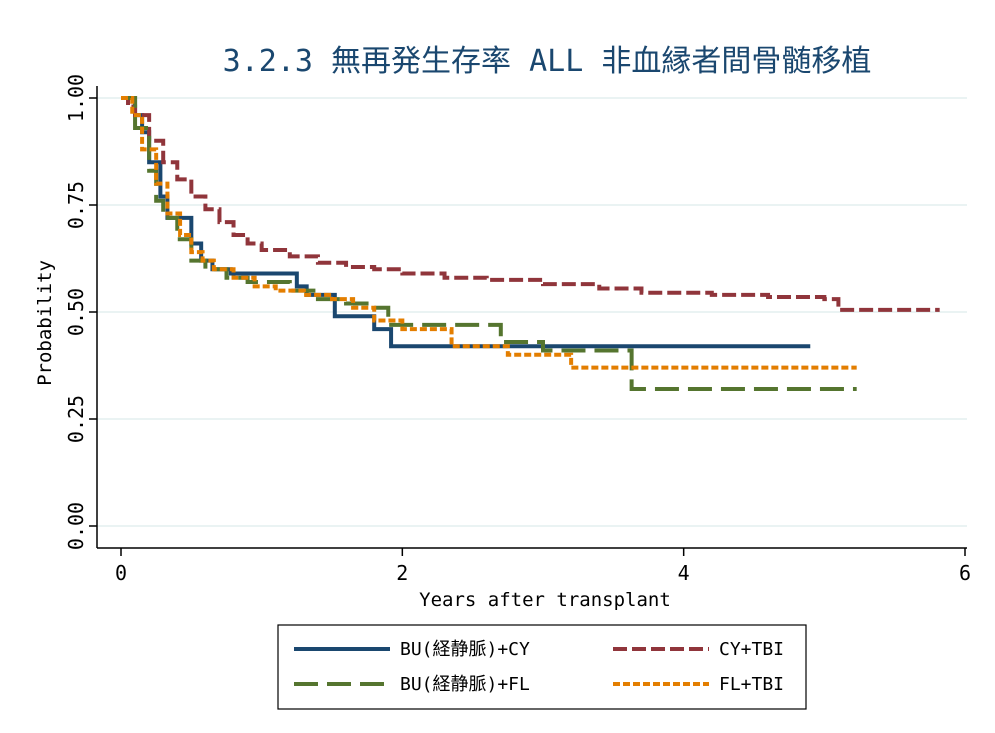 The height and width of the screenshot is (733, 995). I want to click on y-tick-label-1: 0.25, so click(76, 419).